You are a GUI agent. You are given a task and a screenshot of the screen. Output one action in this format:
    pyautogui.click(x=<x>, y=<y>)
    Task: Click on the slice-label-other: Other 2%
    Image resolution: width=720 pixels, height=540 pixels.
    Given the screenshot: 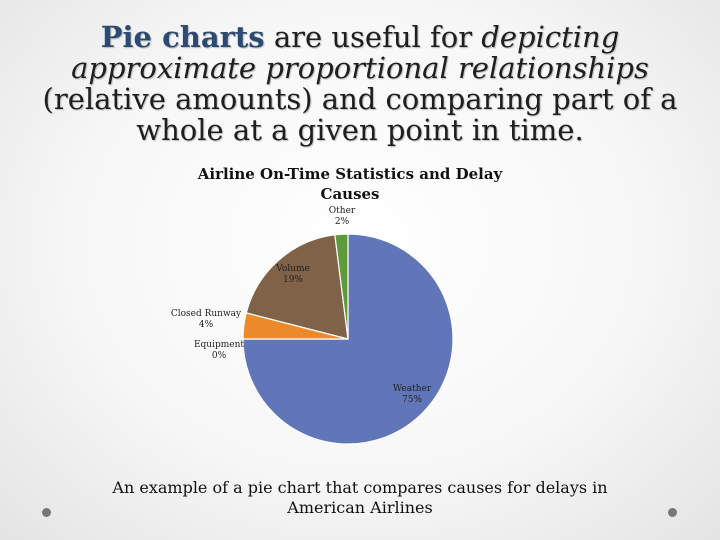 What is the action you would take?
    pyautogui.click(x=342, y=216)
    